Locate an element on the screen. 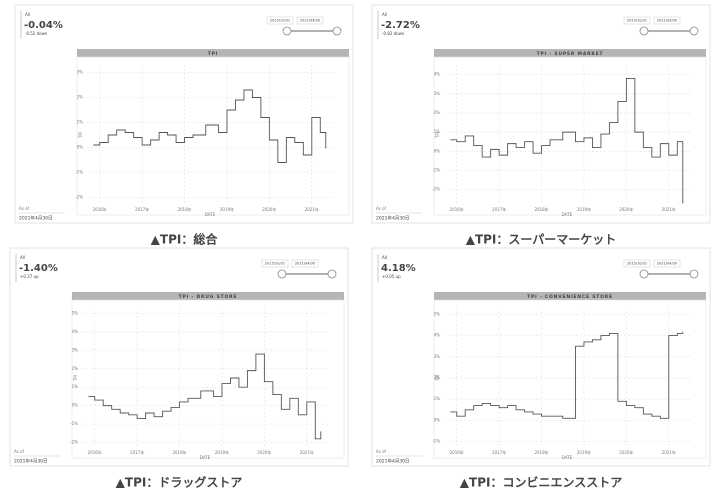  change: +0.05 up is located at coordinates (391, 276).